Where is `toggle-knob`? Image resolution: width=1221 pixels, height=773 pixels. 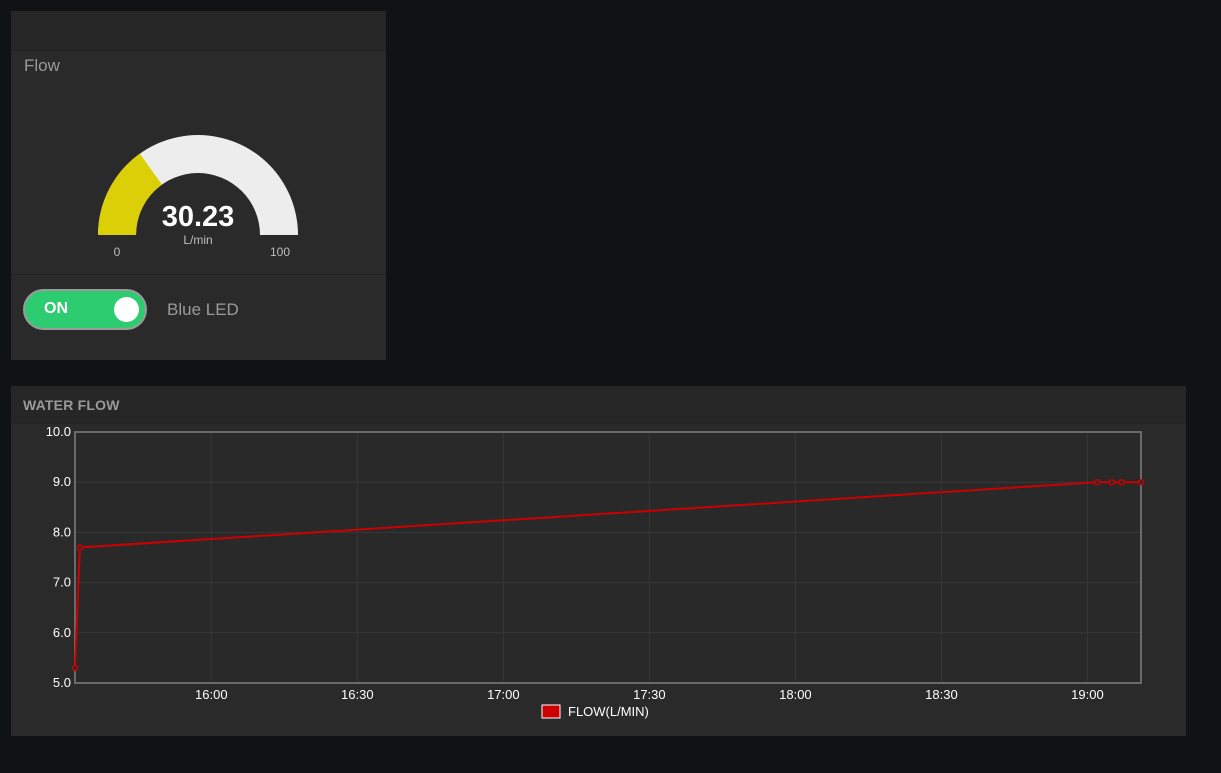 toggle-knob is located at coordinates (126, 309).